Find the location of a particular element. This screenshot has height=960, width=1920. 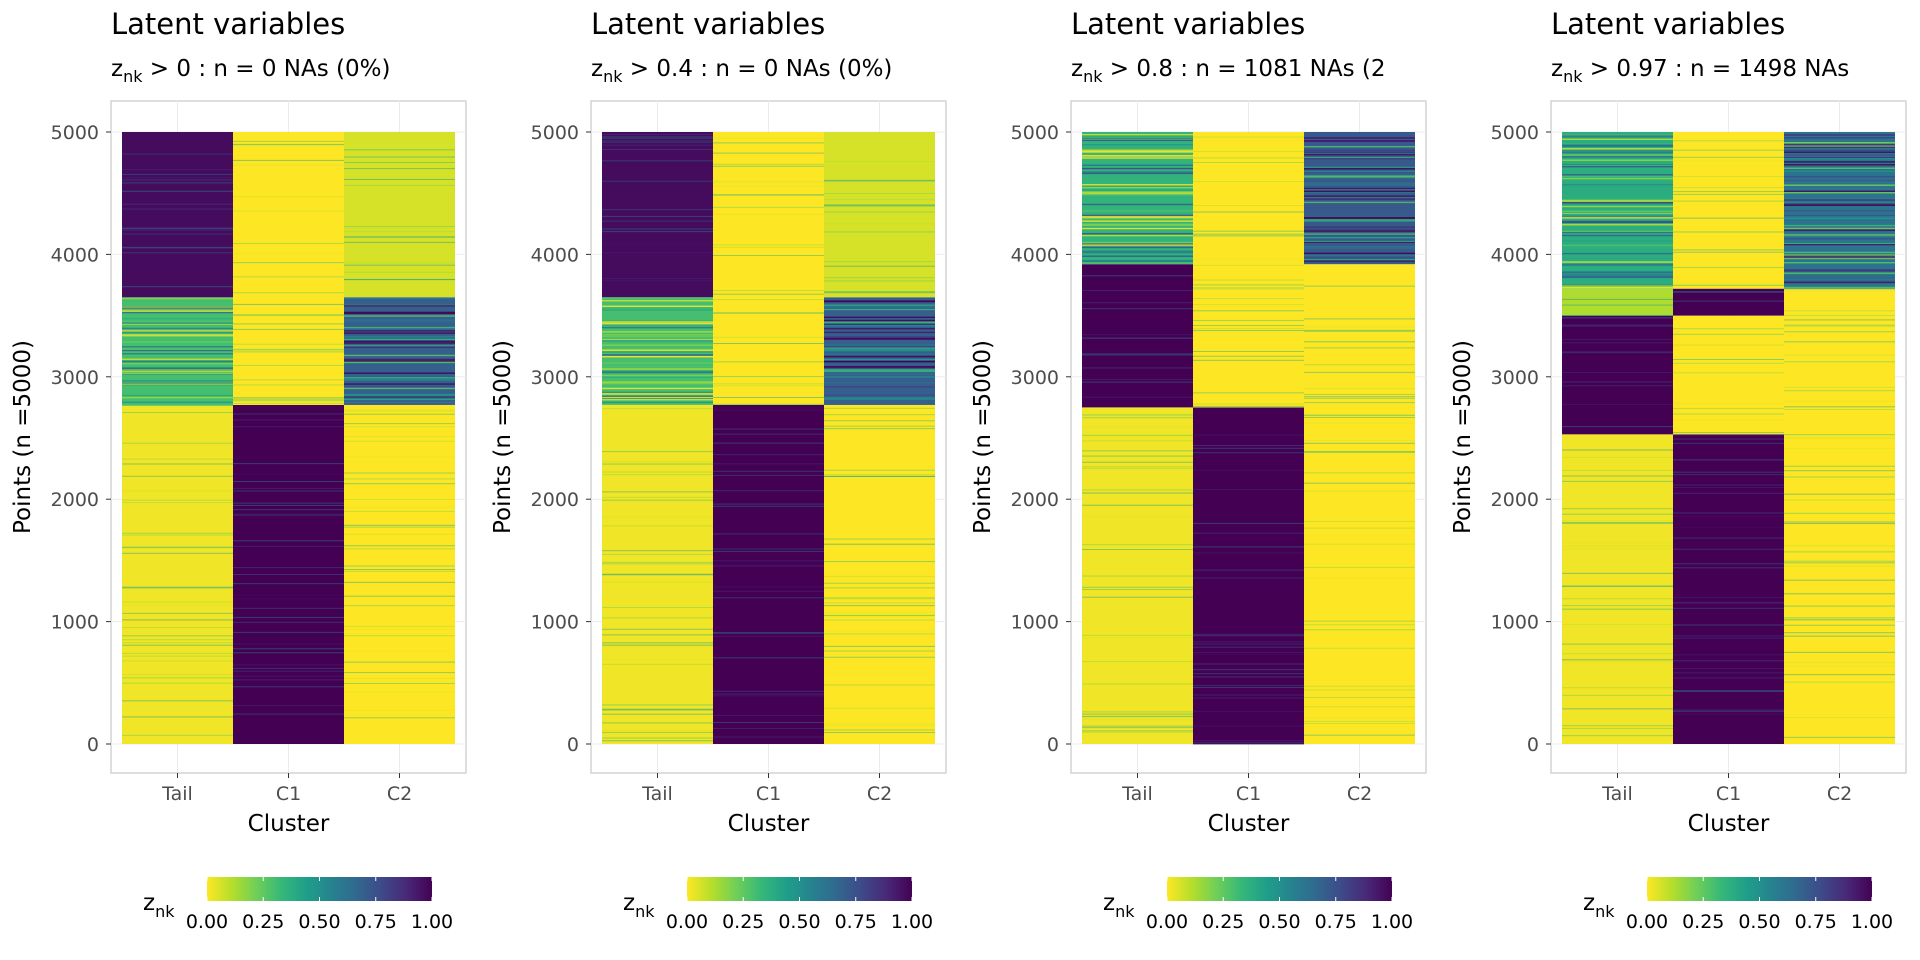

heat-block-tail is located at coordinates (1617, 589).